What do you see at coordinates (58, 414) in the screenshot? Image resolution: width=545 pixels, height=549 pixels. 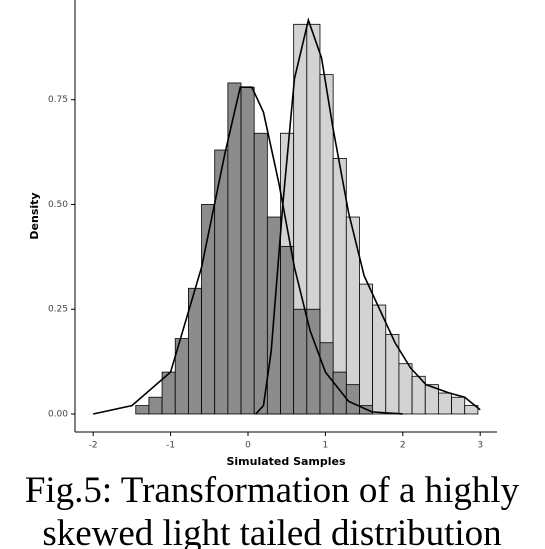 I see `y-tick-label: 0.00` at bounding box center [58, 414].